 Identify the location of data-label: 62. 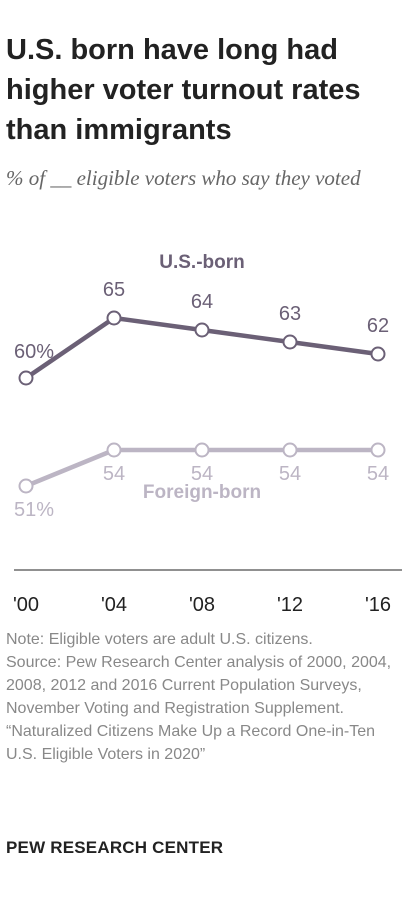
(378, 326).